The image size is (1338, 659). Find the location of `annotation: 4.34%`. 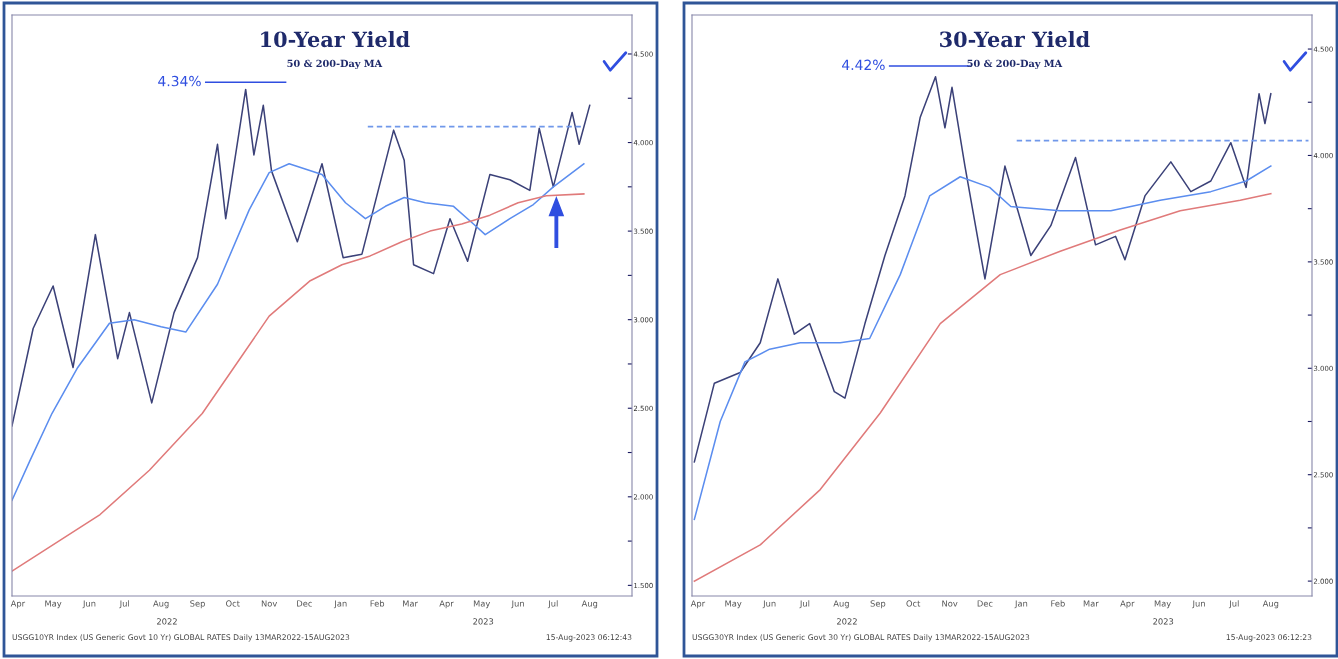

annotation: 4.34% is located at coordinates (179, 81).